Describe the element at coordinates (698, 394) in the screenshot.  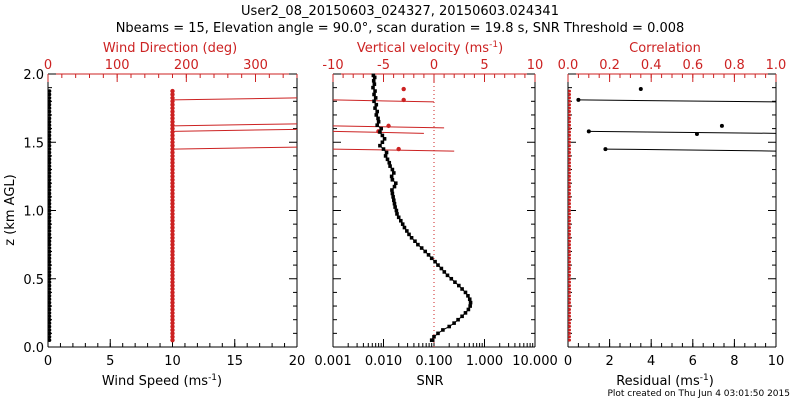
I see `plot-created-note: Plot created on Thu Jun 4 03:01:50 2015` at that location.